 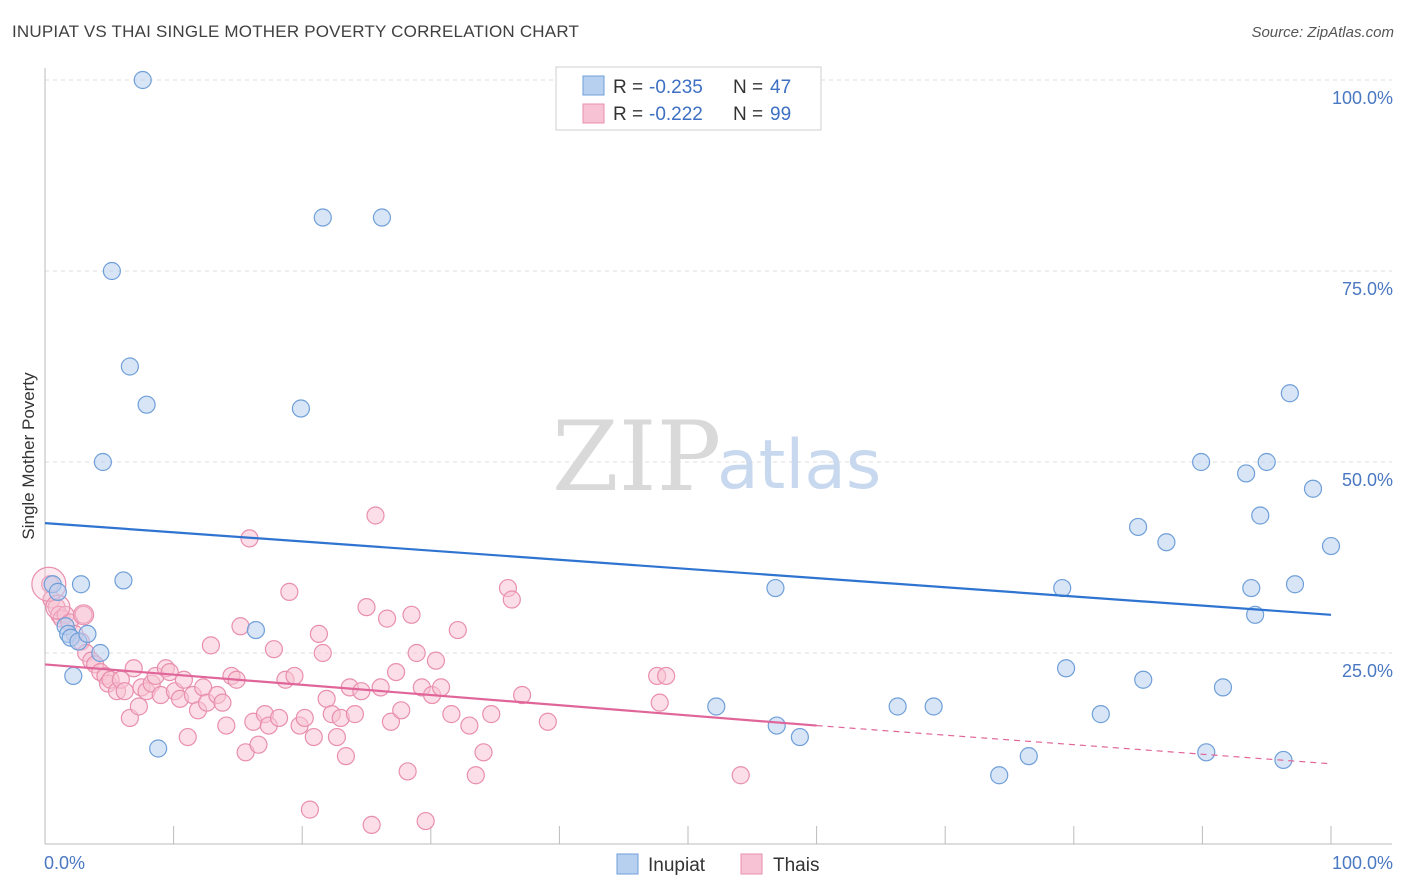 I want to click on legend-n-label-inupiat: N =, so click(x=748, y=87).